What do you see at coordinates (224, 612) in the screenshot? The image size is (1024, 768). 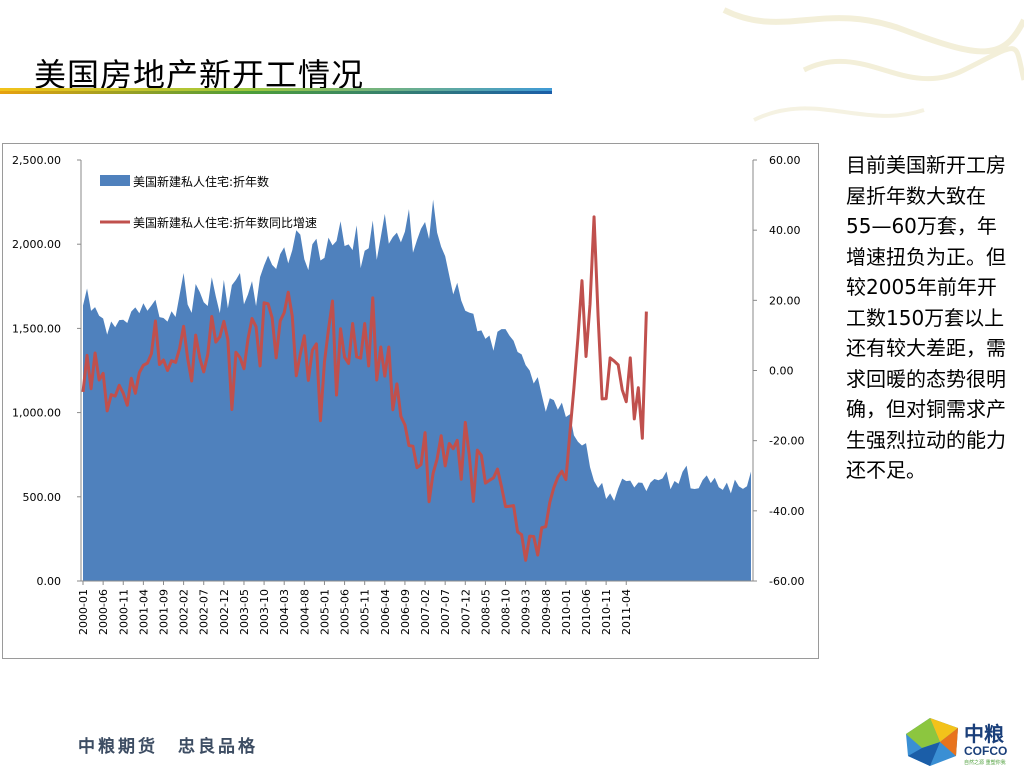 I see `x-tick-label: 2002-12` at bounding box center [224, 612].